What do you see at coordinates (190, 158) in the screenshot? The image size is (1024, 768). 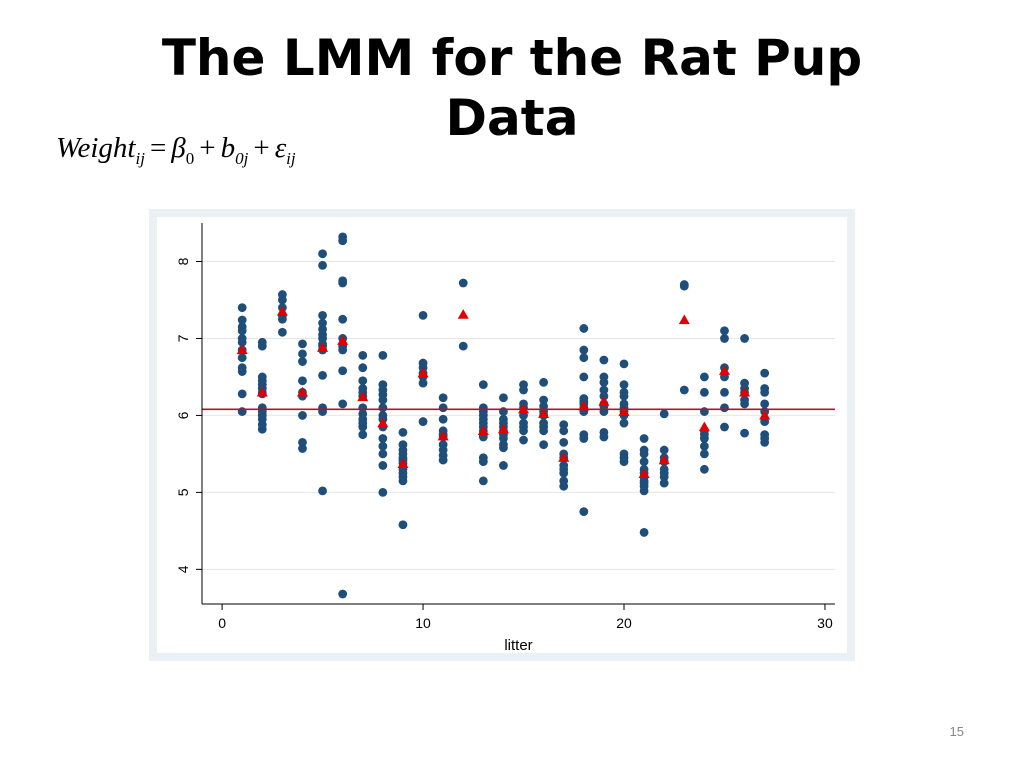 I see `formula-beta-subscript: 0` at bounding box center [190, 158].